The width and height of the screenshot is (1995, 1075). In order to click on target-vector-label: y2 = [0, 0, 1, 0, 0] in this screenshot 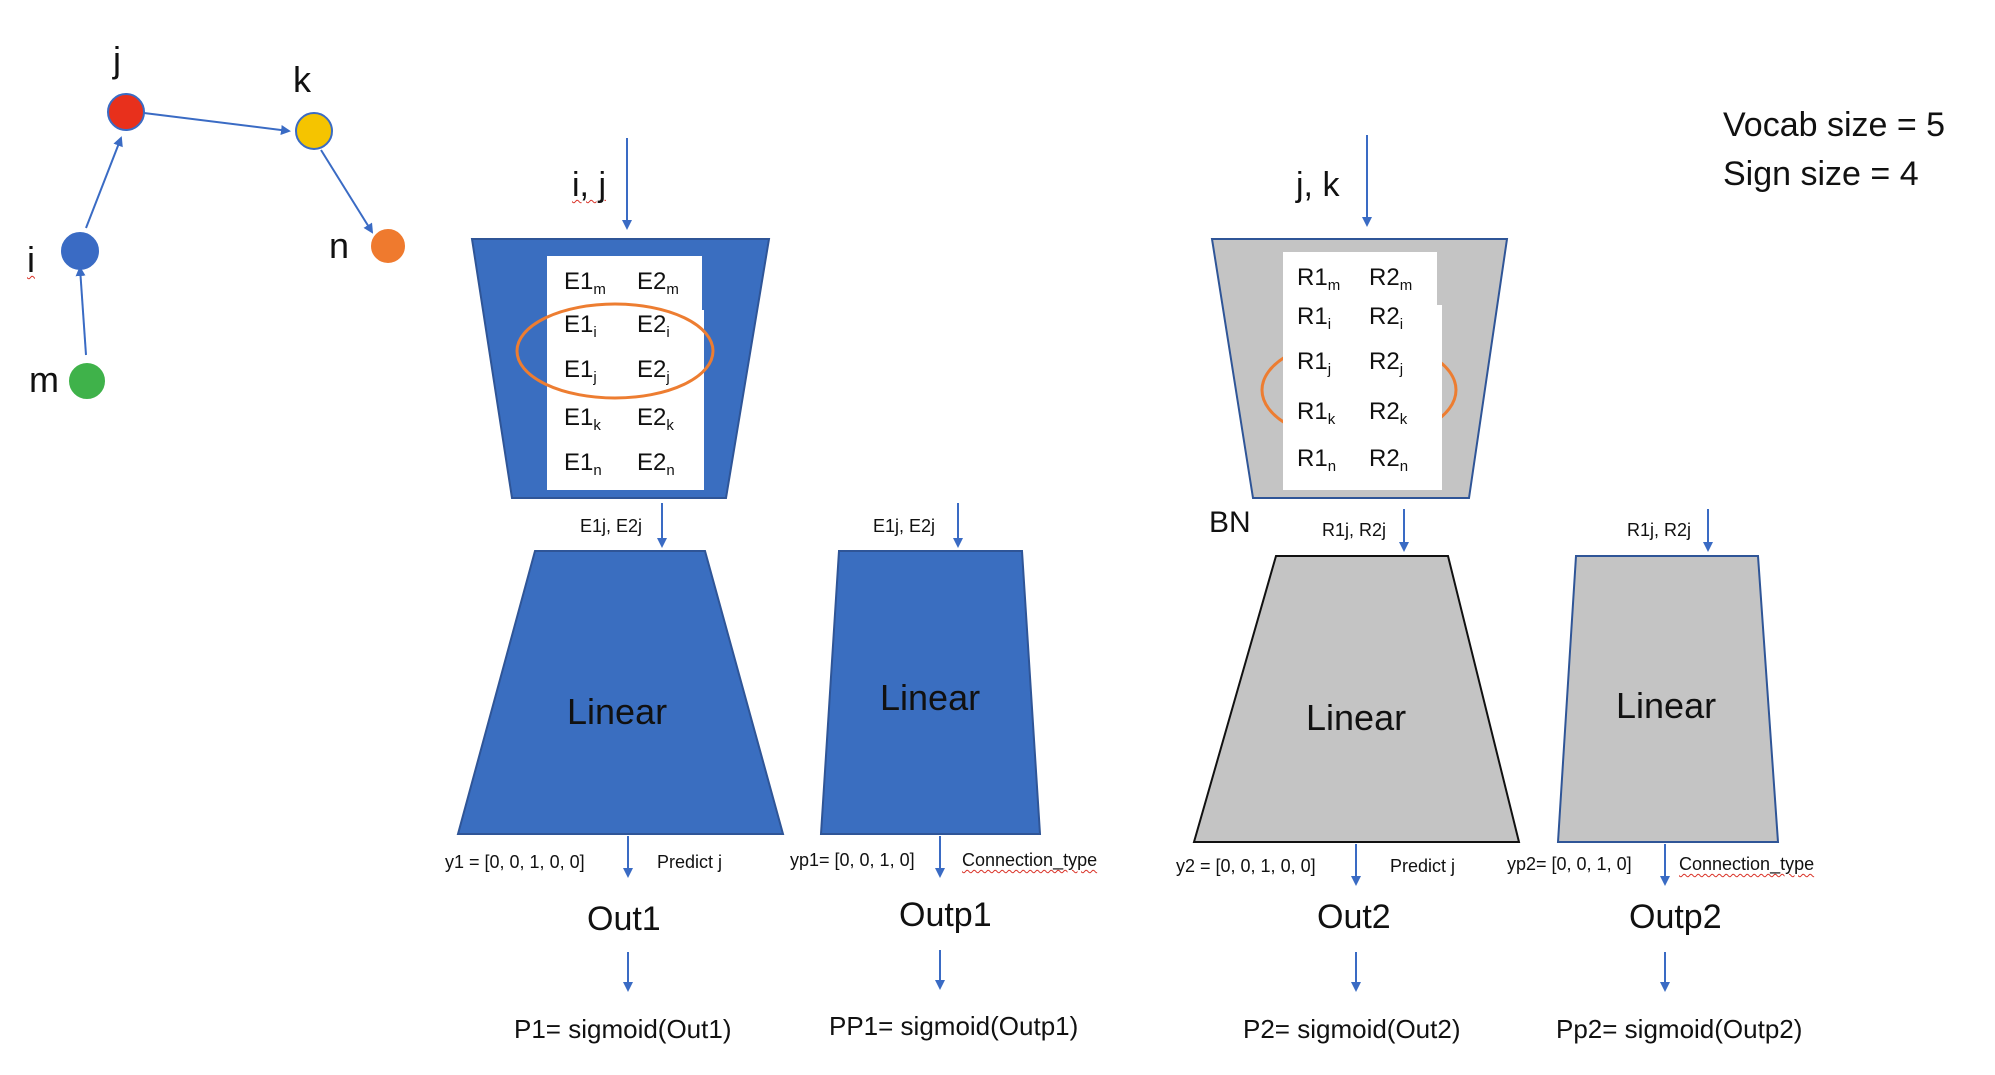, I will do `click(1246, 866)`.